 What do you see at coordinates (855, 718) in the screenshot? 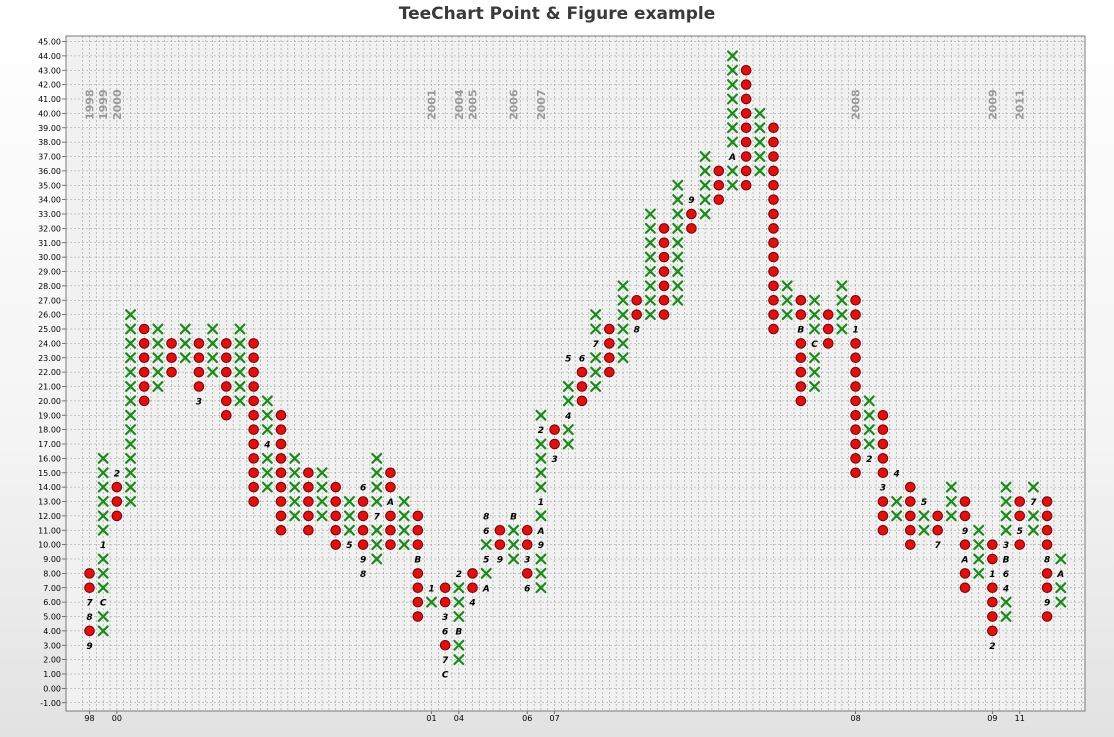
I see `x-tick-label: 08` at bounding box center [855, 718].